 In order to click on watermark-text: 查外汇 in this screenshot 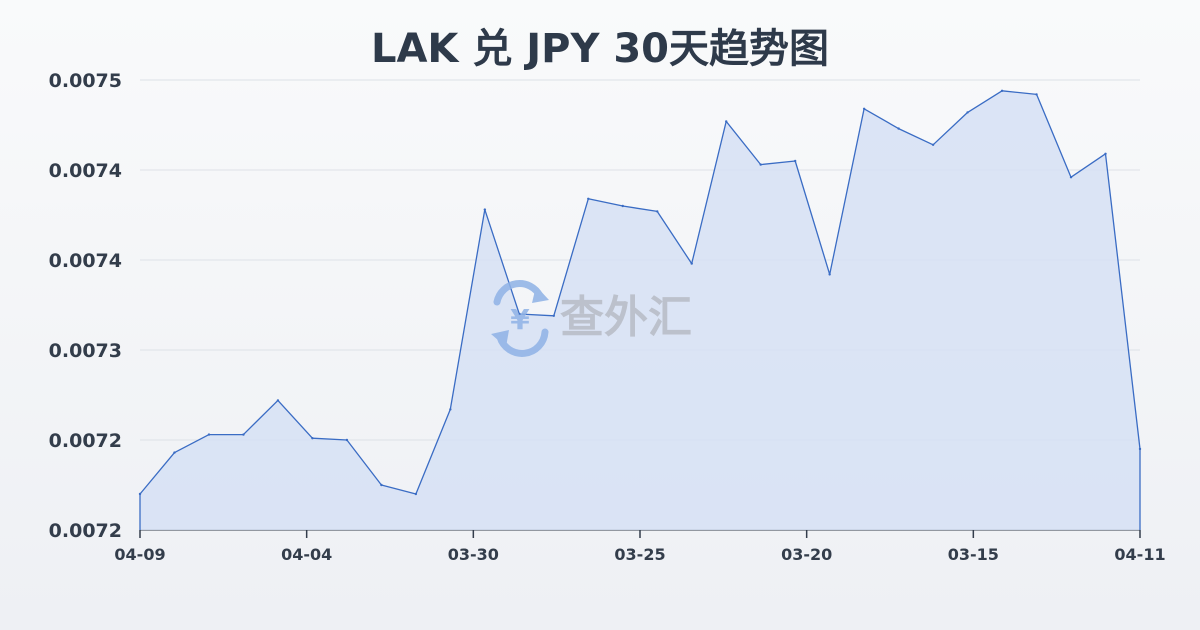, I will do `click(626, 317)`.